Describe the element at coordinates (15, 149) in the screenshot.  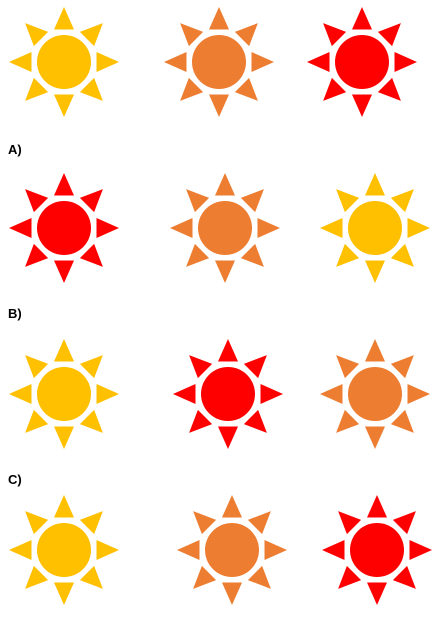
I see `option-label-a: A)` at that location.